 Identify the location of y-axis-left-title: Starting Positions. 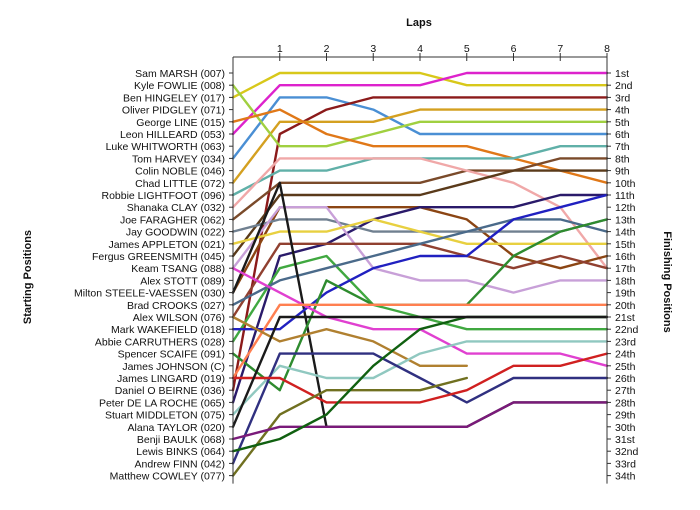
(28, 277).